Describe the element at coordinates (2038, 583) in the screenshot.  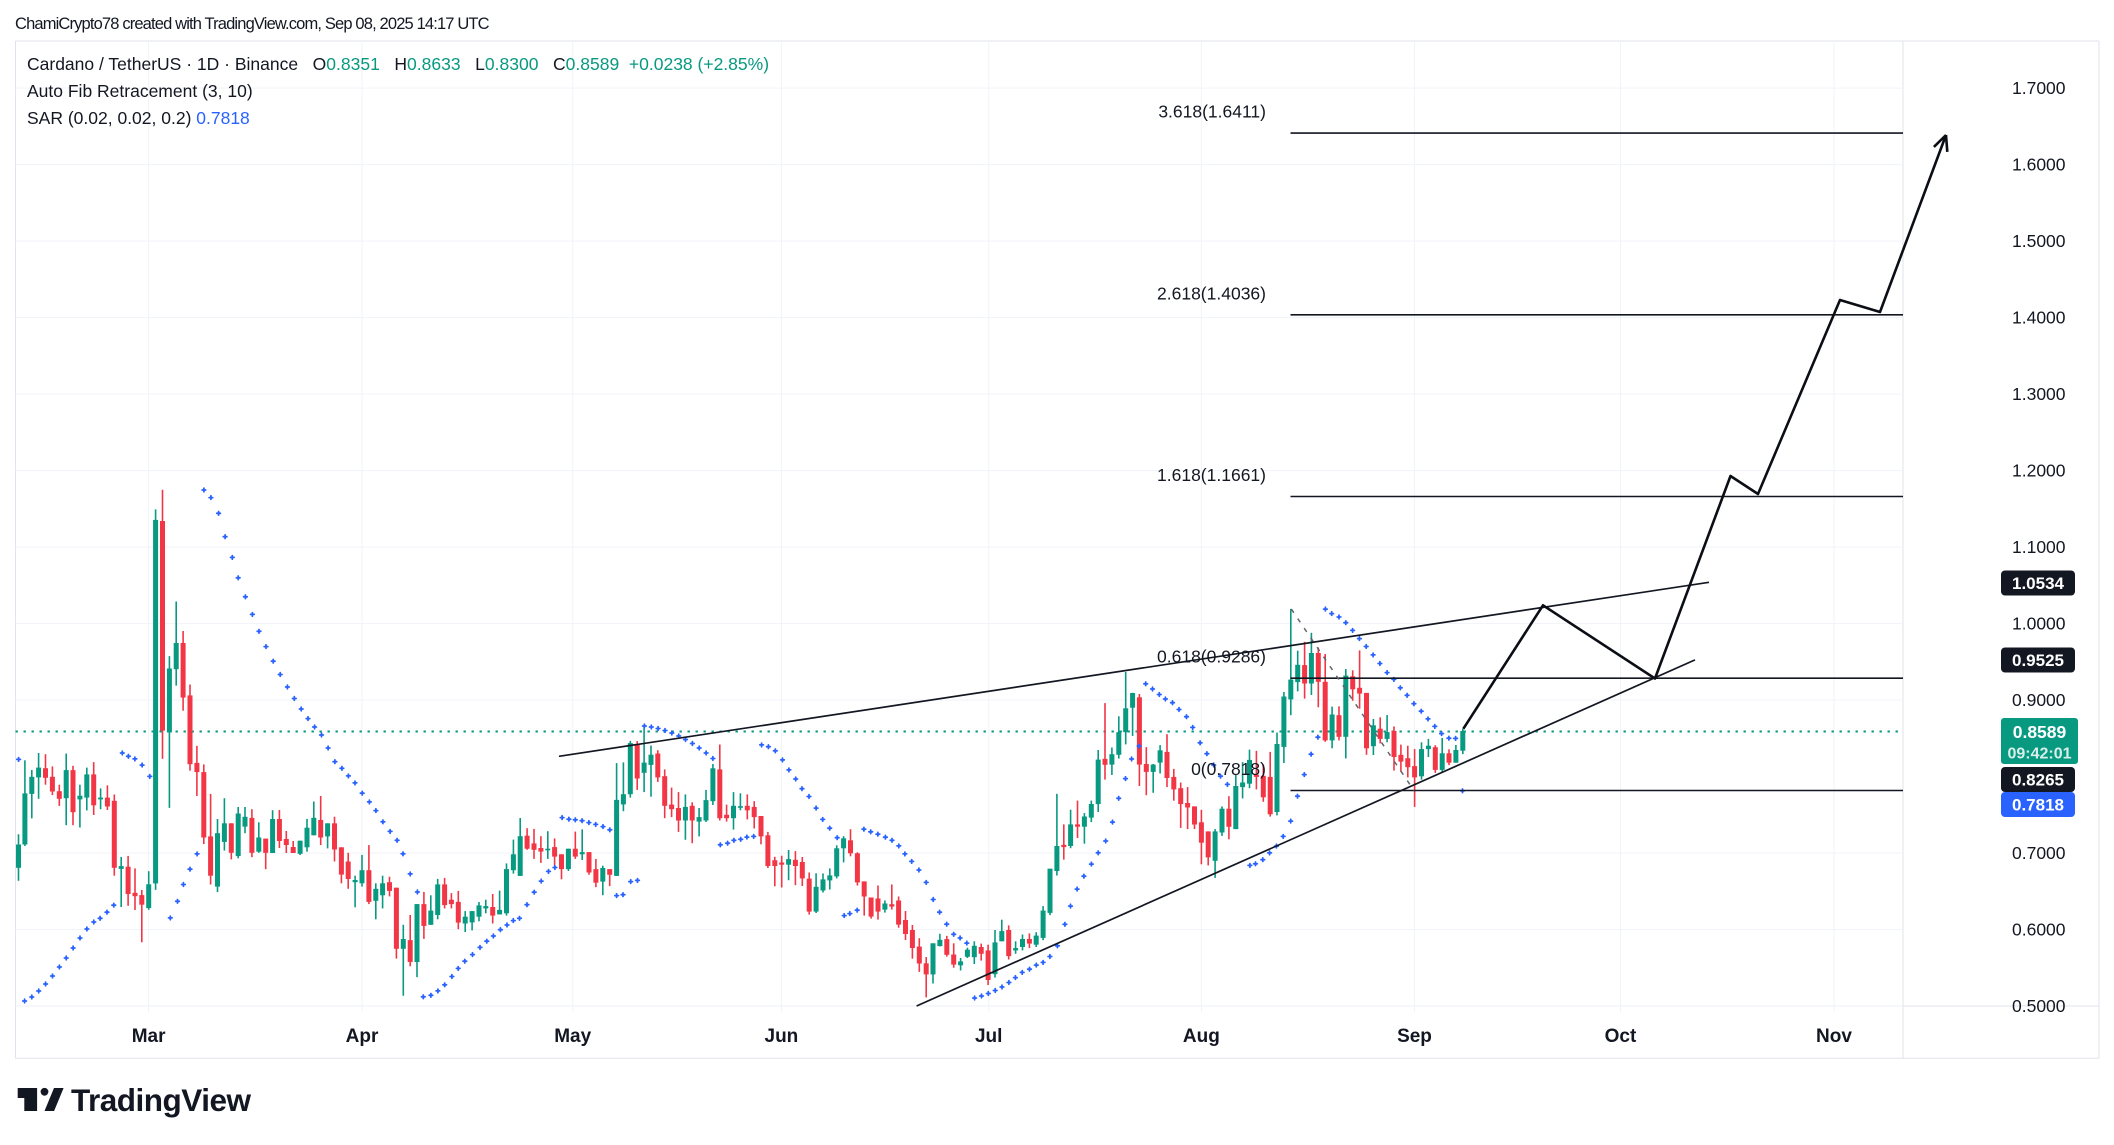
I see `svg-text: 1.0534` at that location.